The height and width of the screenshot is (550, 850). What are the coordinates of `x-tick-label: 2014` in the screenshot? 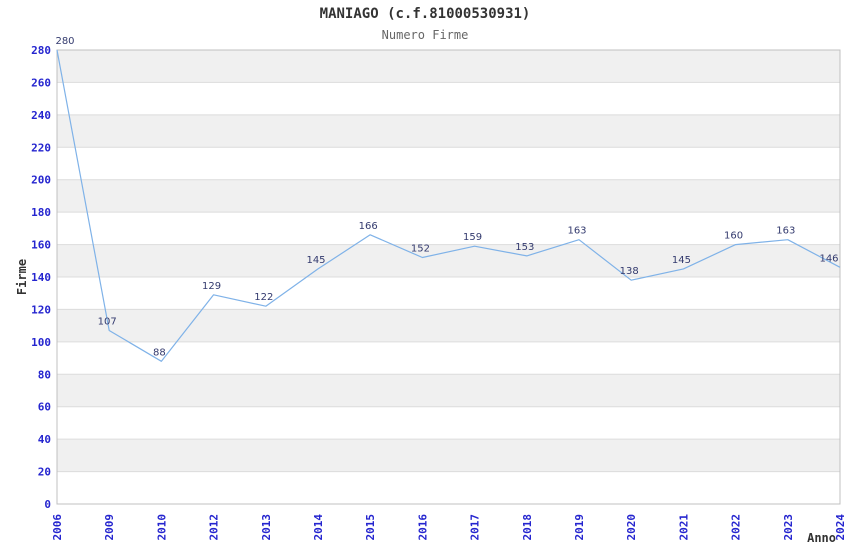 It's located at (318, 527).